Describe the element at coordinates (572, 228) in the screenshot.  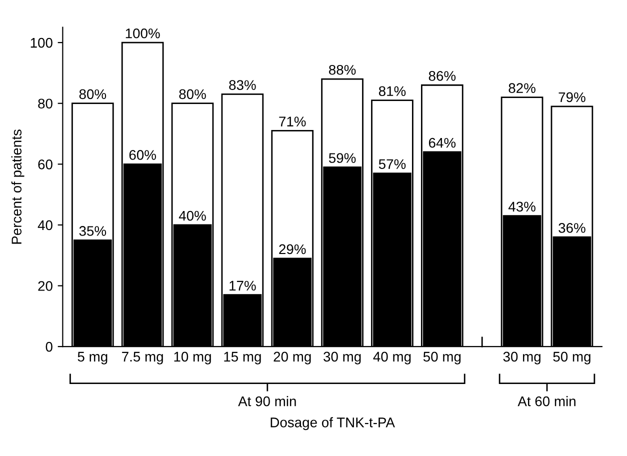
I see `data-label: 36%` at that location.